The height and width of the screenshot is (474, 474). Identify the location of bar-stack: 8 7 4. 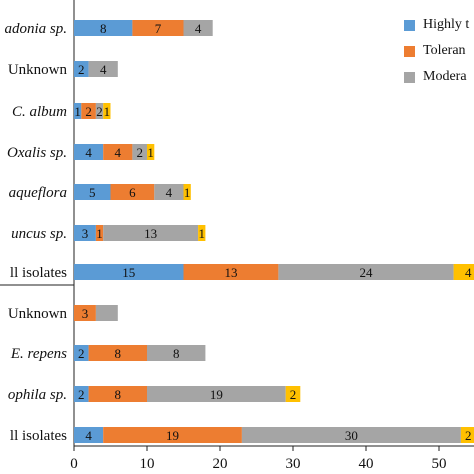
(143, 28).